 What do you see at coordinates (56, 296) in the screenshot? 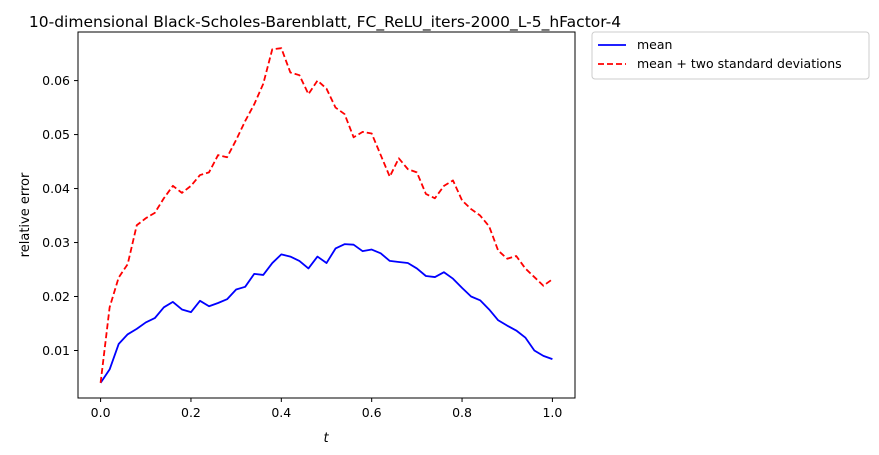
I see `y-tick-label: 0.02` at bounding box center [56, 296].